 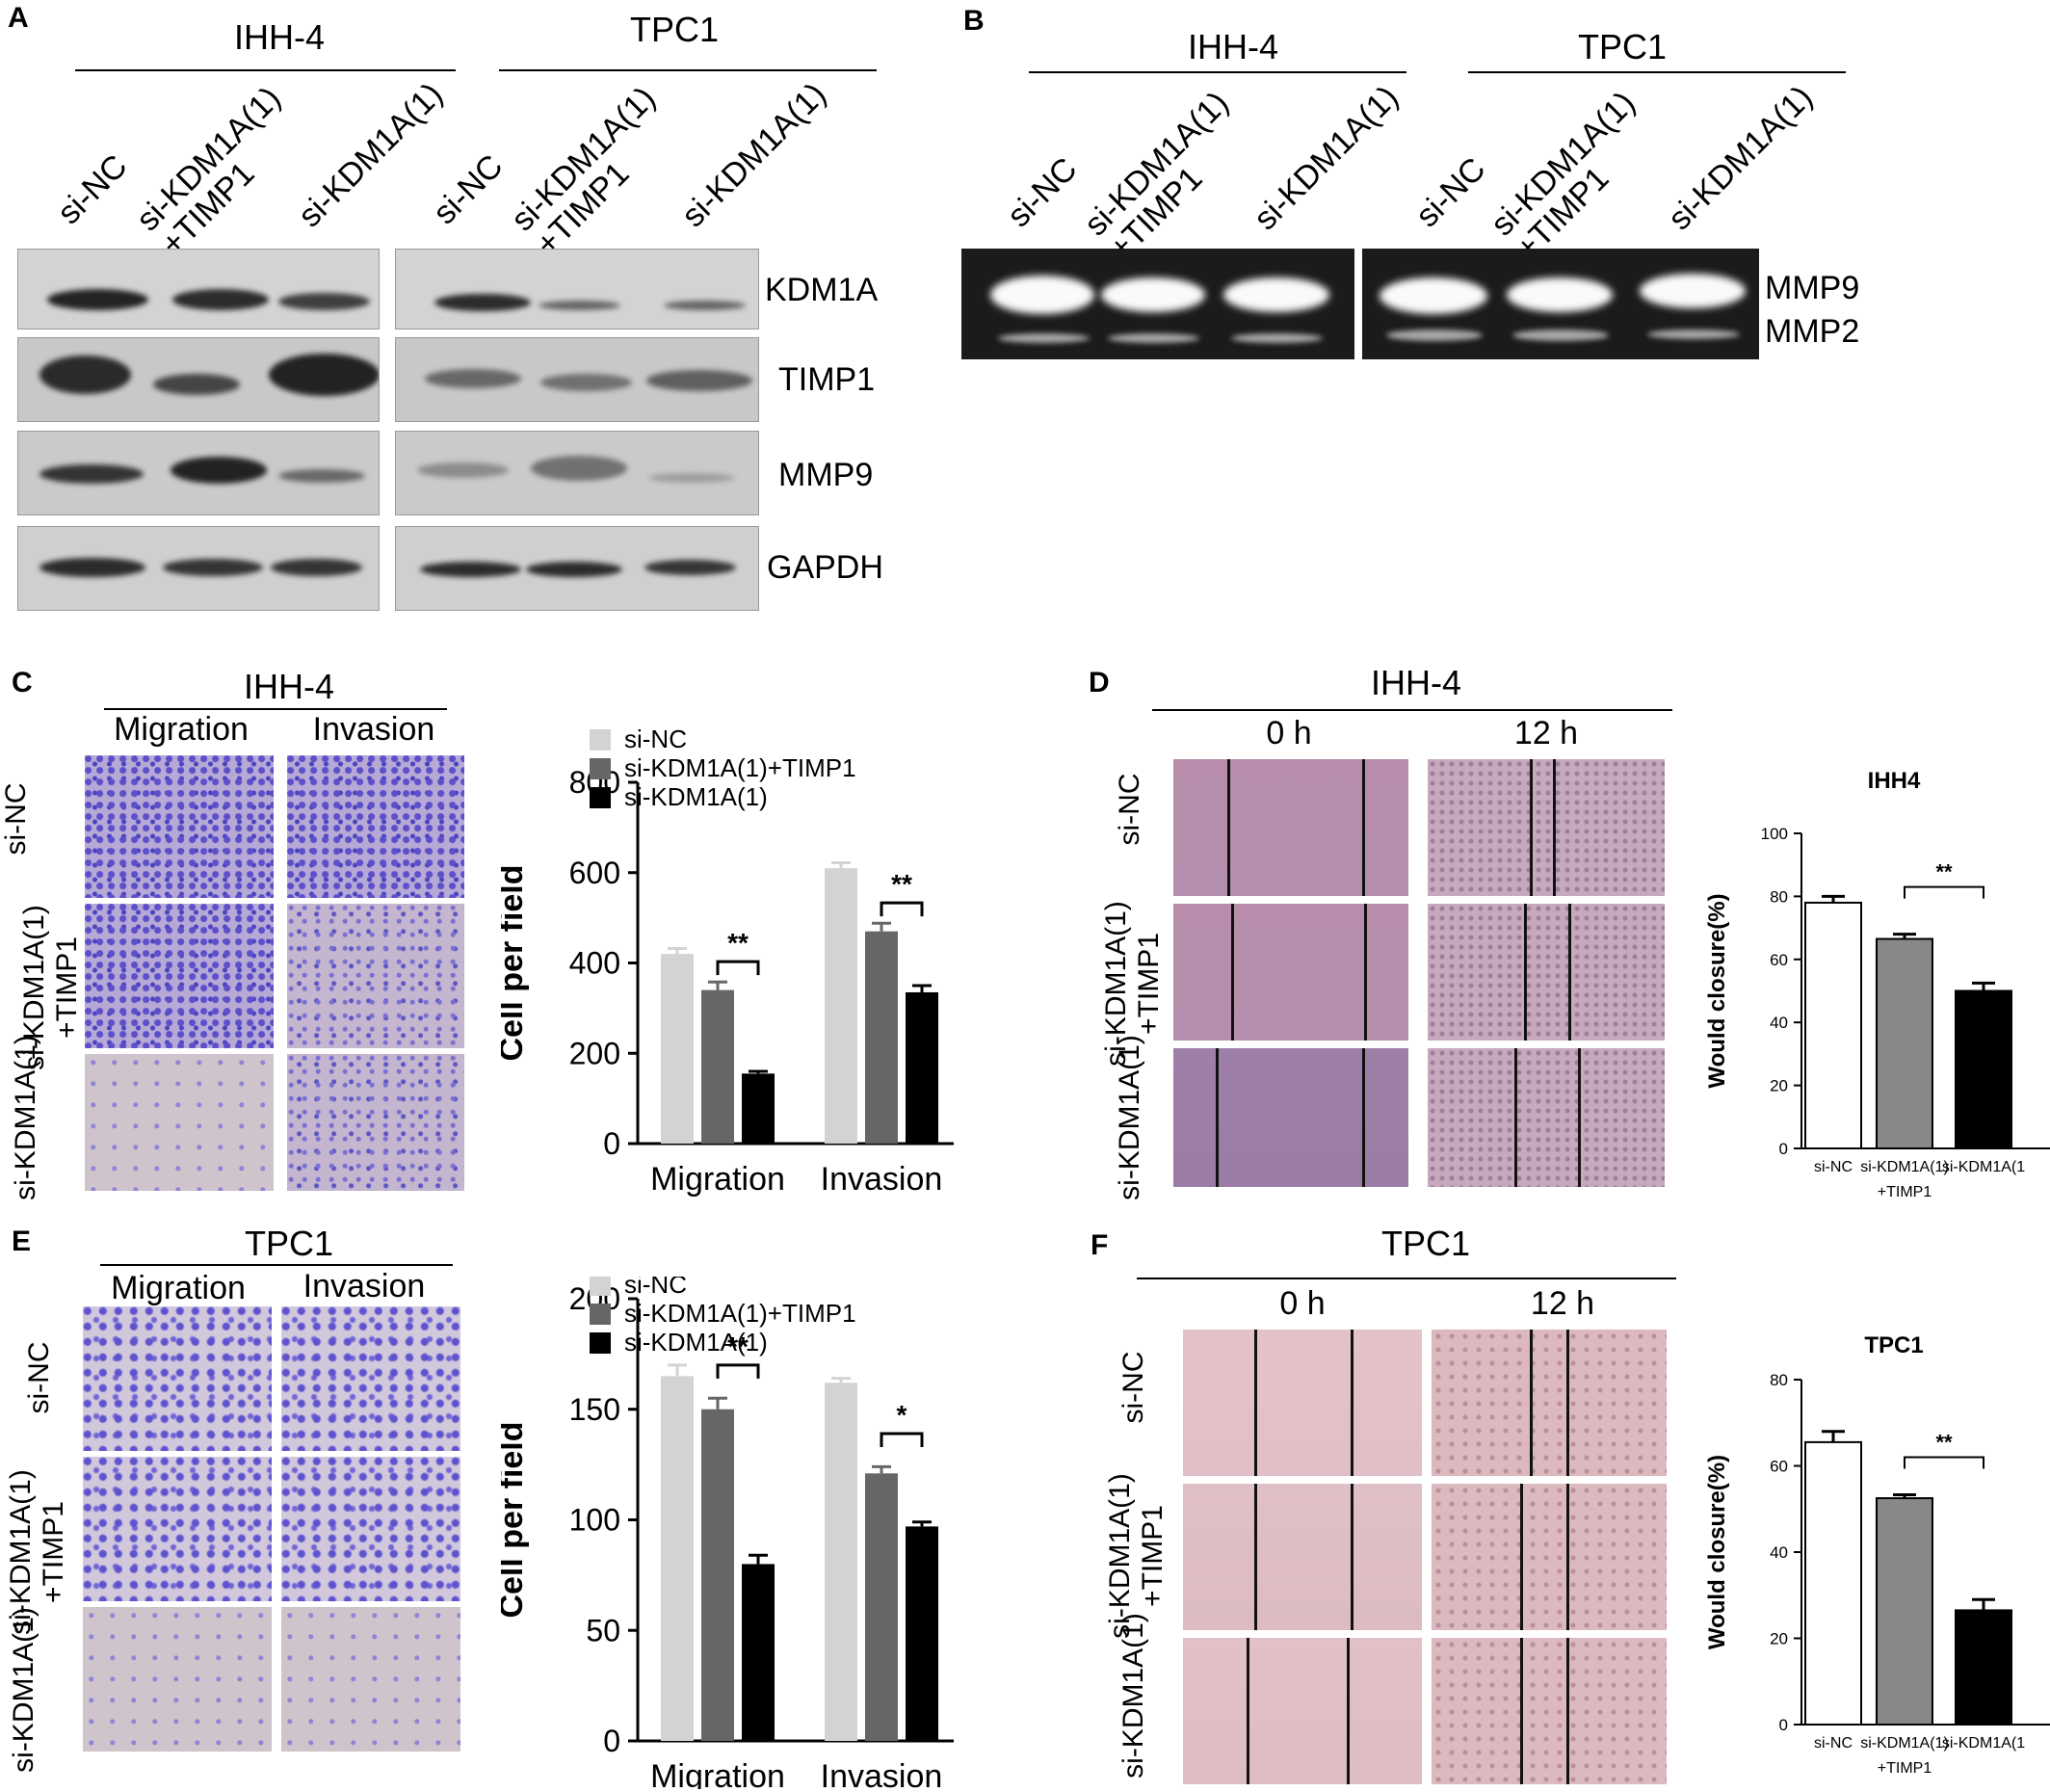 I want to click on y-tick-label: 100, so click(x=594, y=1520).